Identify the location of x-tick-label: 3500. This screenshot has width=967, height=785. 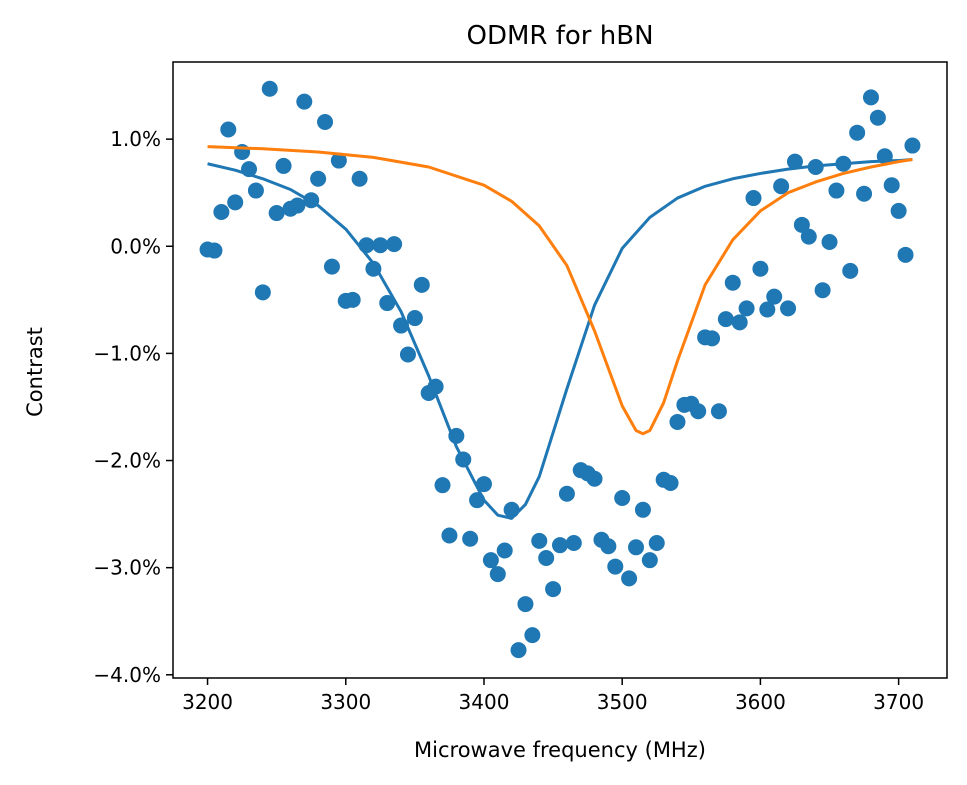
(622, 702).